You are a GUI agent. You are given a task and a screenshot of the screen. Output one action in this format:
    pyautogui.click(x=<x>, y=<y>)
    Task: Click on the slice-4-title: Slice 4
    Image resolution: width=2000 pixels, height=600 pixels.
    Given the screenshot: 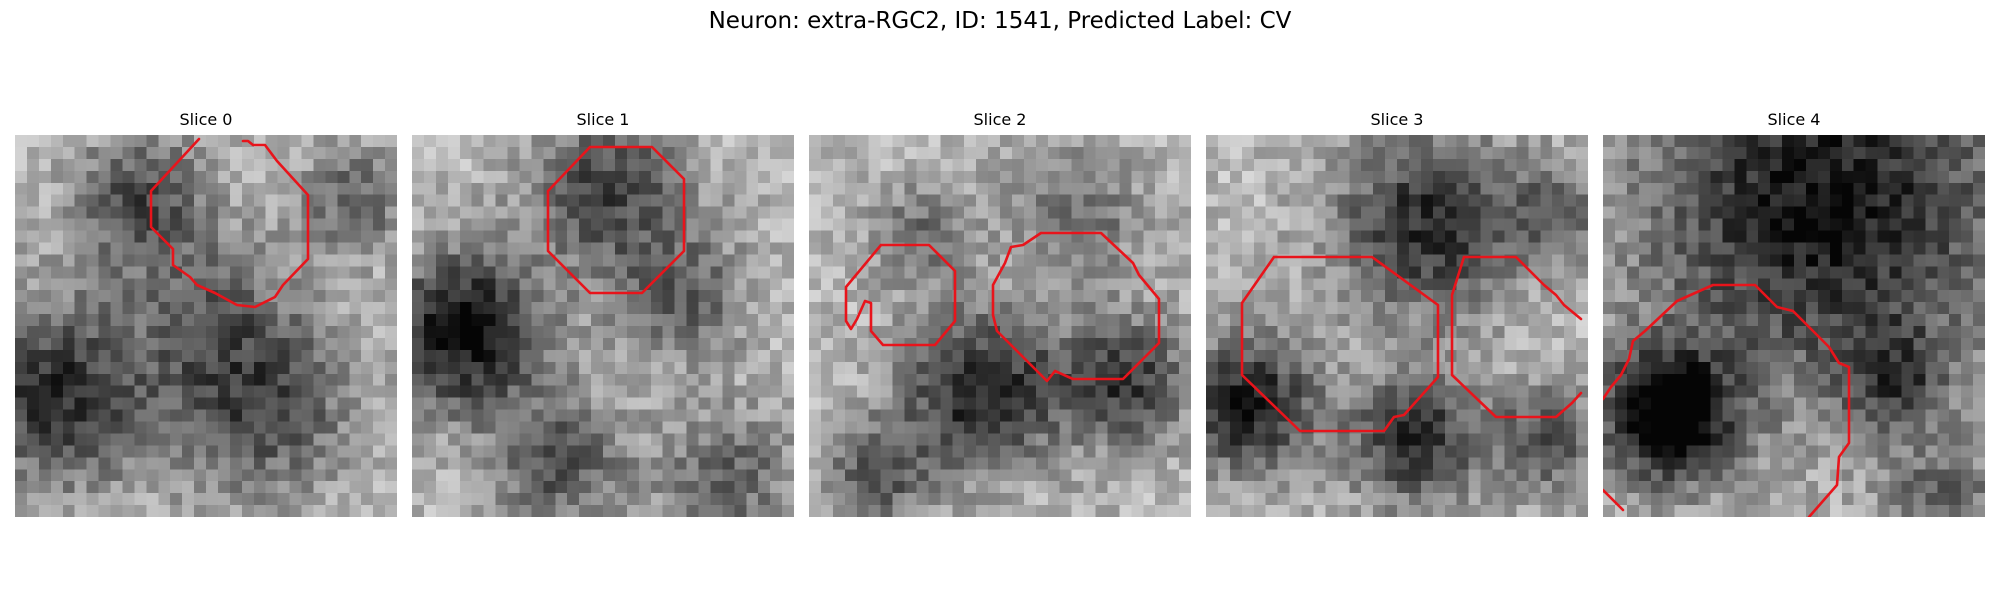 What is the action you would take?
    pyautogui.click(x=1794, y=119)
    